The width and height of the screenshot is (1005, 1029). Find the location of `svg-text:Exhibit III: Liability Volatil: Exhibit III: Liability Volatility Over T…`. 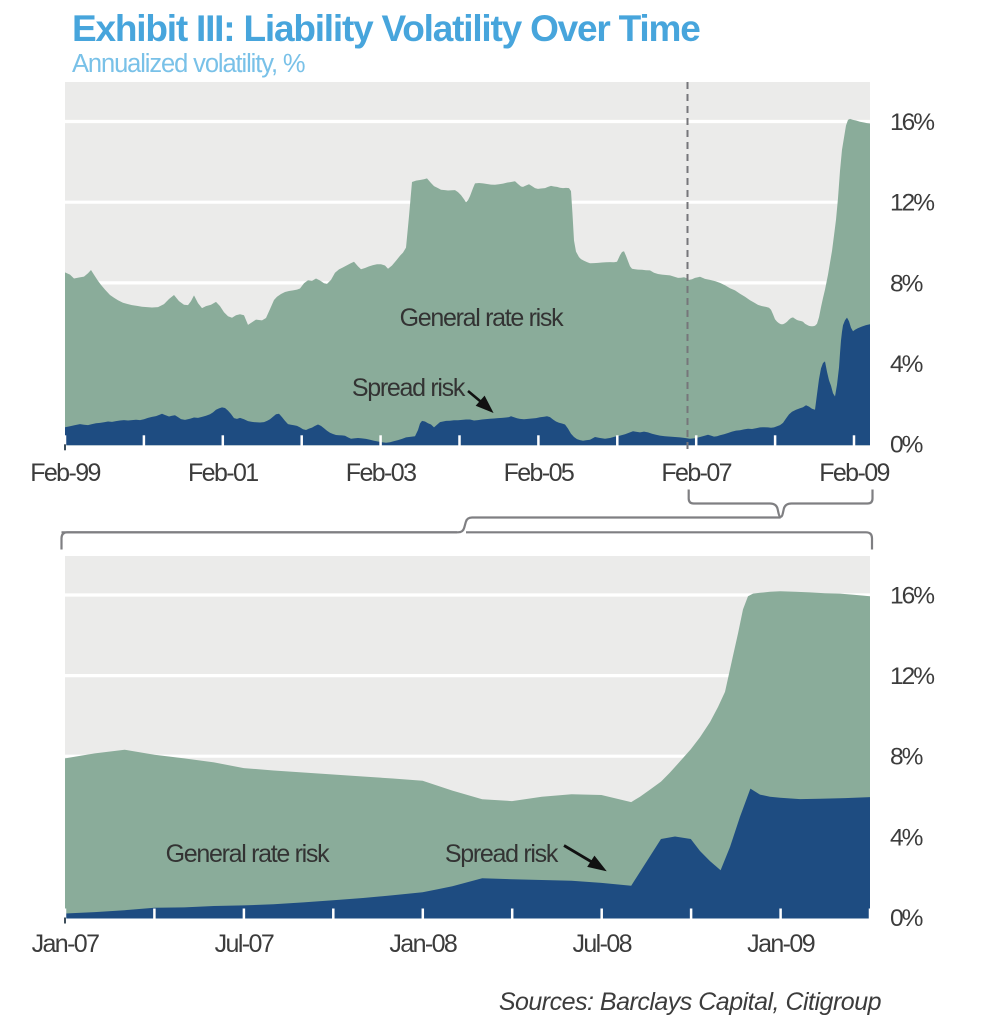

svg-text:Exhibit III: Liability Volatil: Exhibit III: Liability Volatility Over T… is located at coordinates (386, 28).